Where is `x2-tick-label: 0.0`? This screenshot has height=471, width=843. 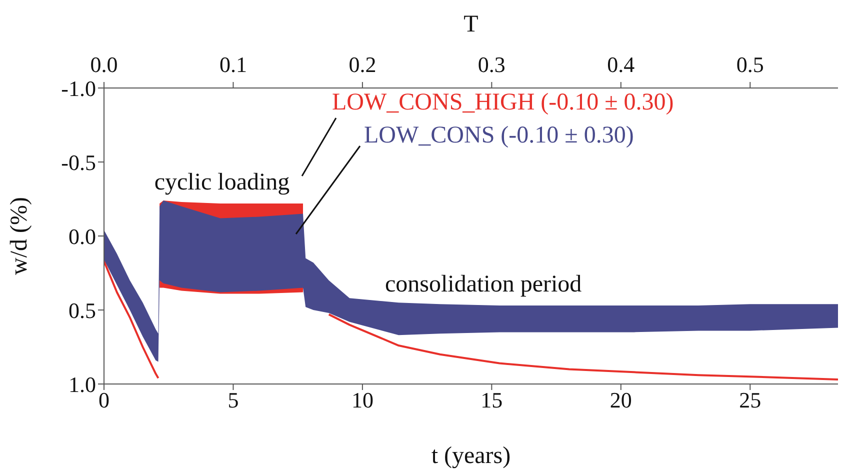 x2-tick-label: 0.0 is located at coordinates (104, 64).